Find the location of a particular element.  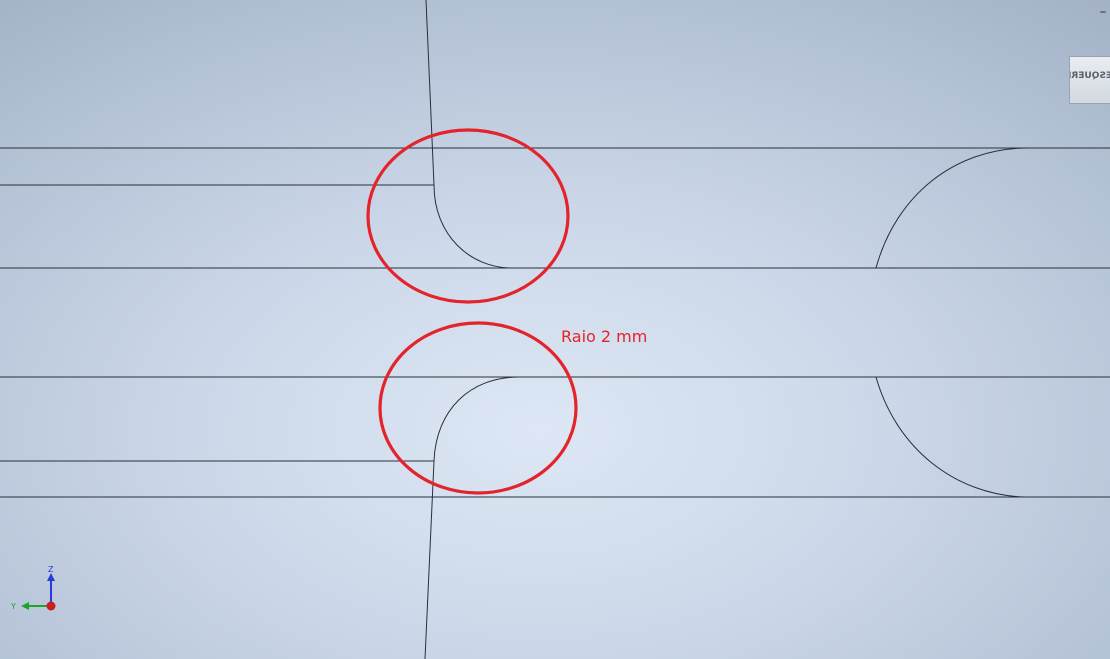

arc-right-upper is located at coordinates (952, 208).